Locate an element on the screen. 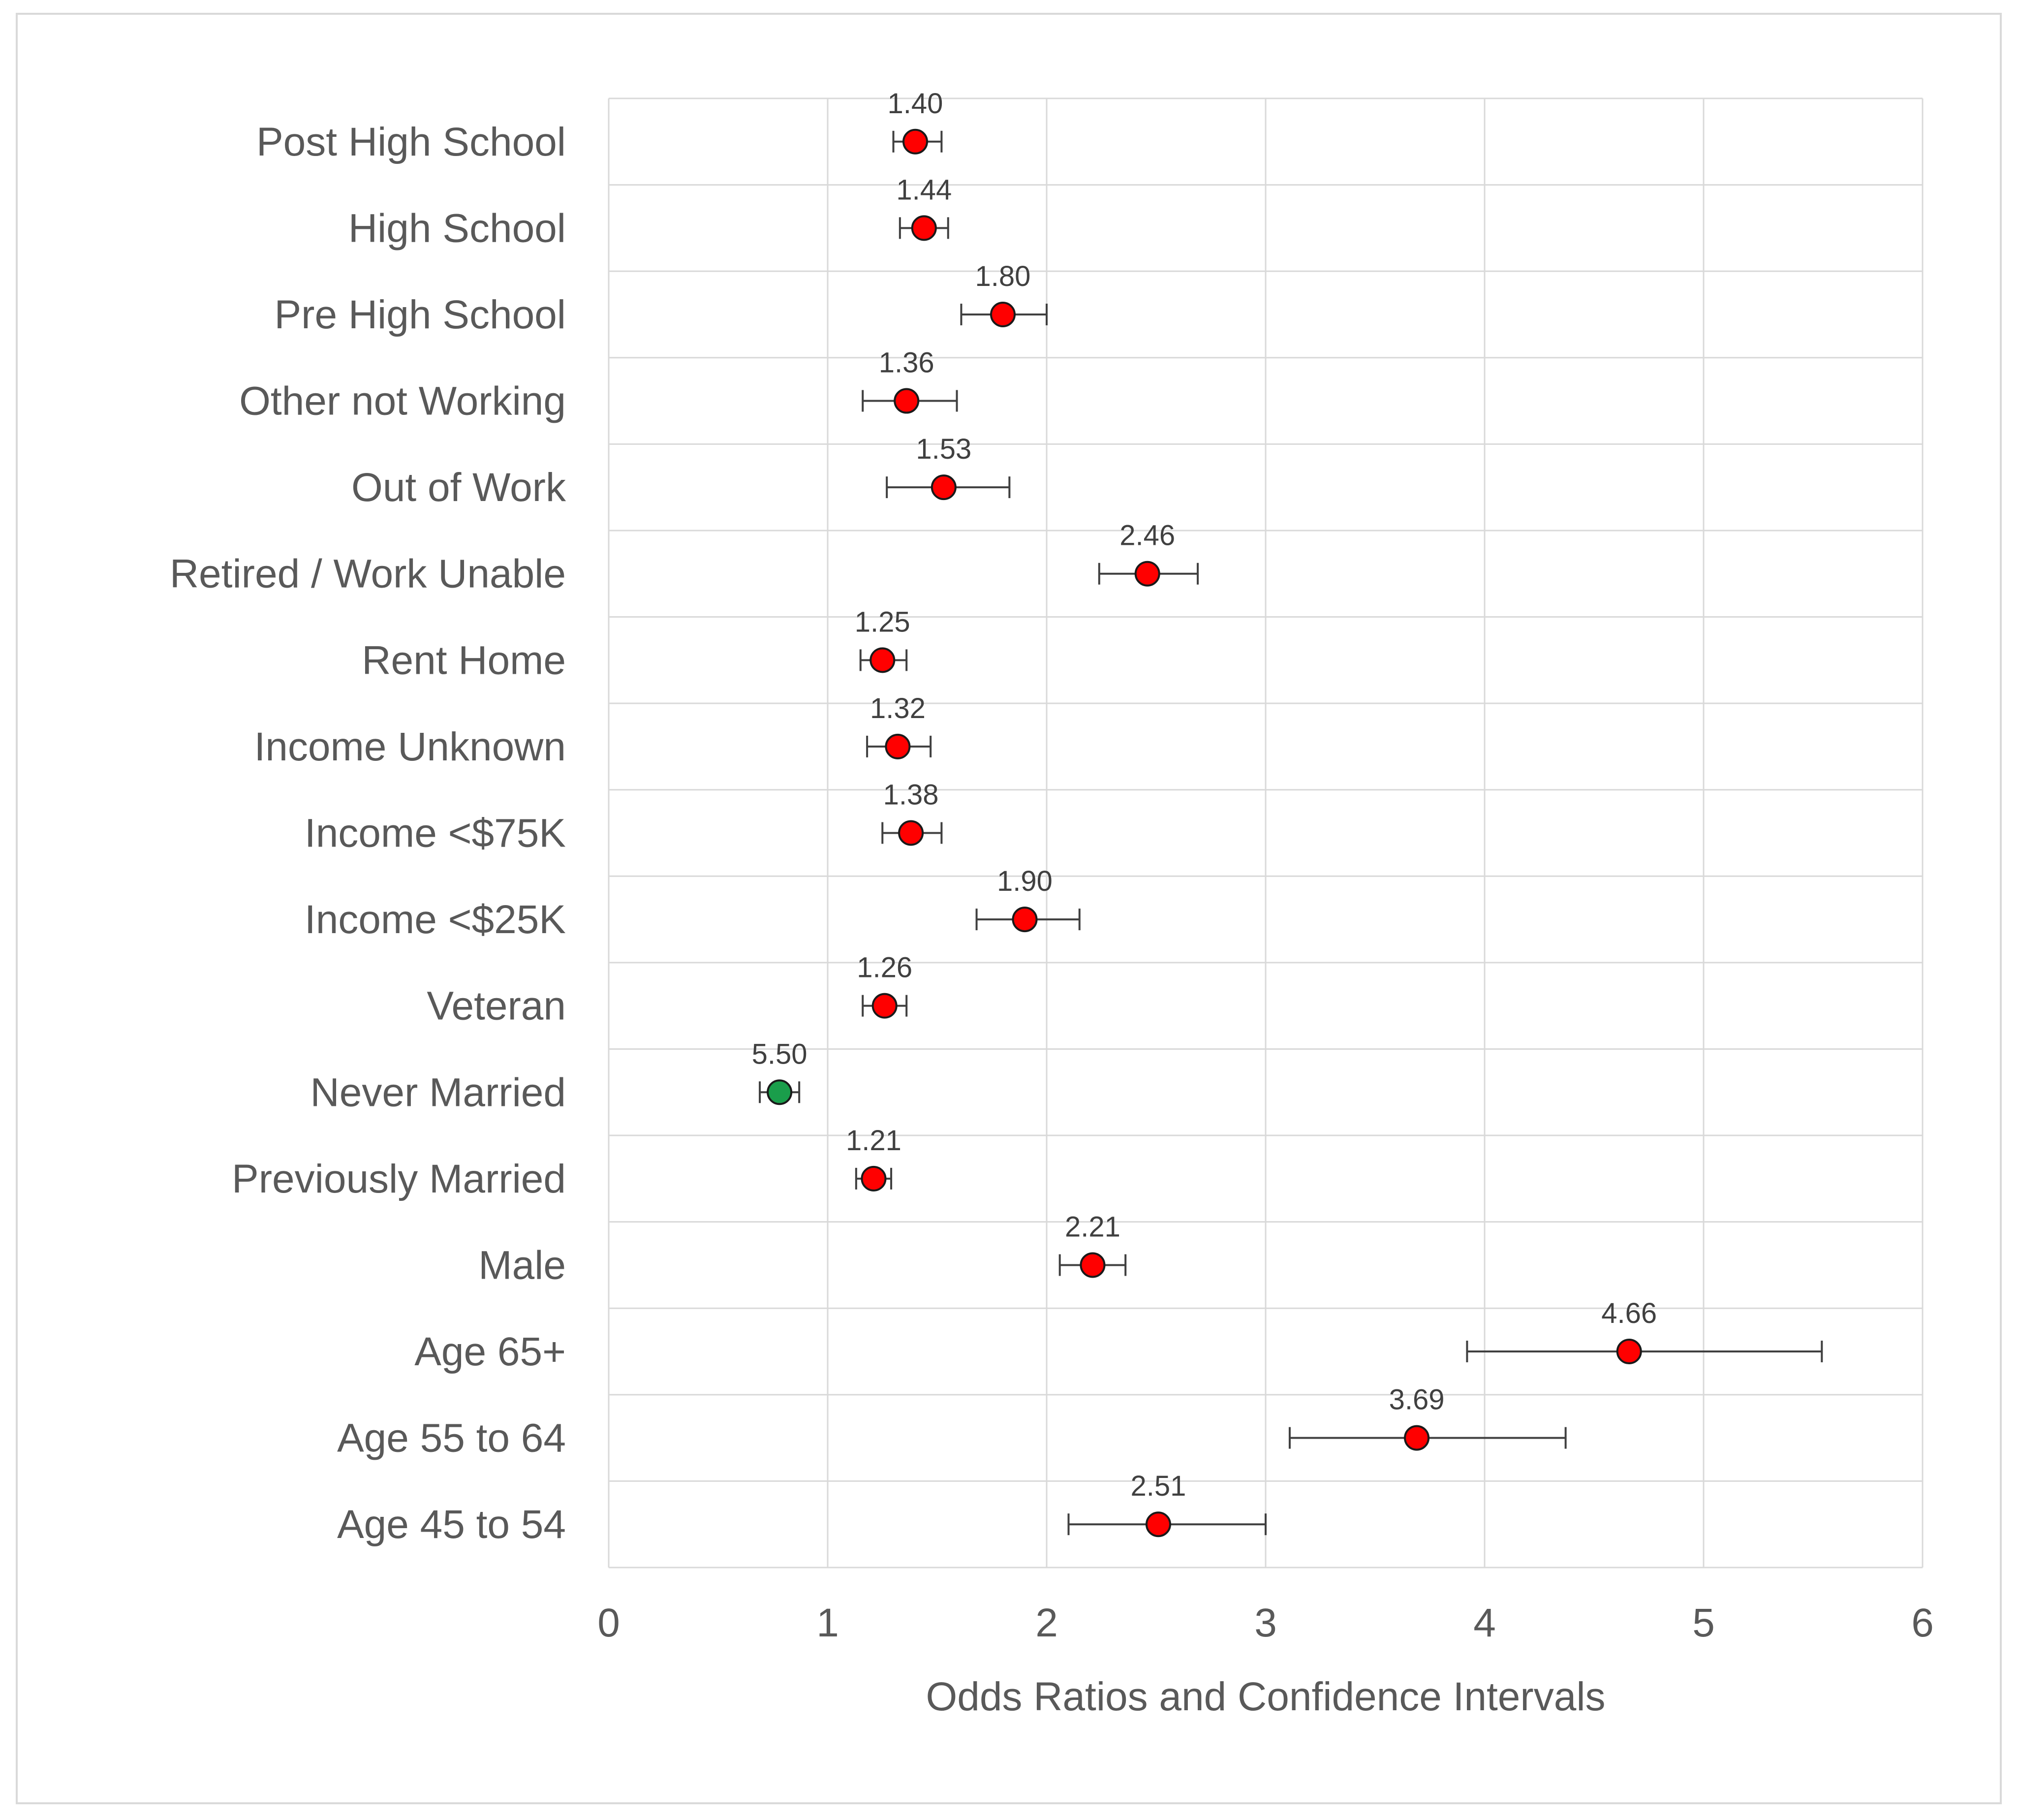 The image size is (2019, 1820). category-label: Previously Married is located at coordinates (399, 1179).